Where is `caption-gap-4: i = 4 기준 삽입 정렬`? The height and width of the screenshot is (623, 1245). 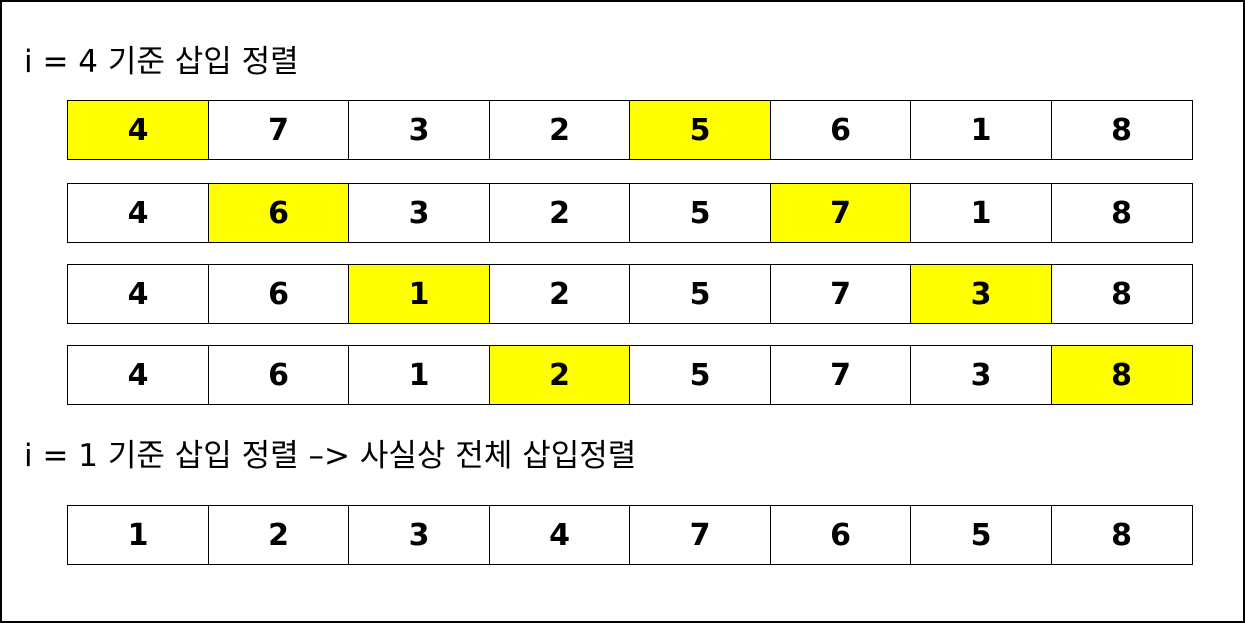 caption-gap-4: i = 4 기준 삽입 정렬 is located at coordinates (161, 62).